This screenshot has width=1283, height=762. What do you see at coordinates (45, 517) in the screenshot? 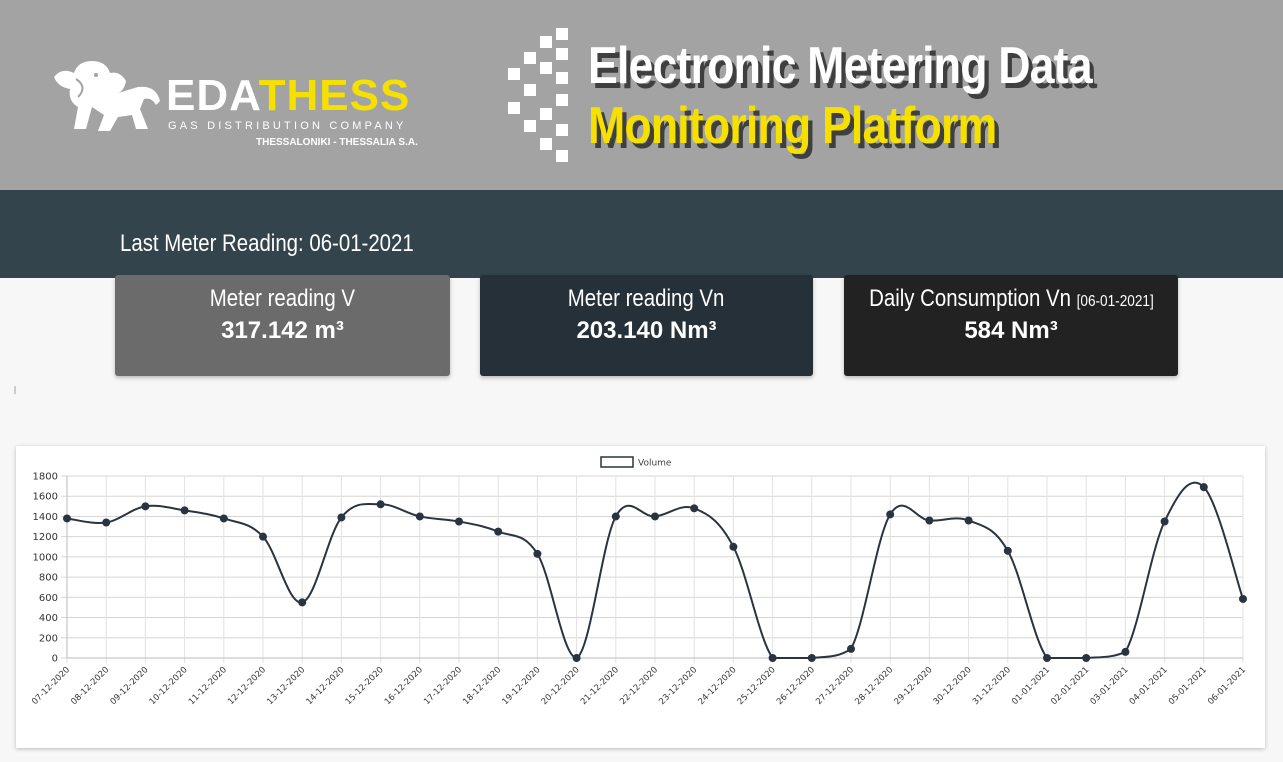
I see `y-tick-label: 1400` at bounding box center [45, 517].